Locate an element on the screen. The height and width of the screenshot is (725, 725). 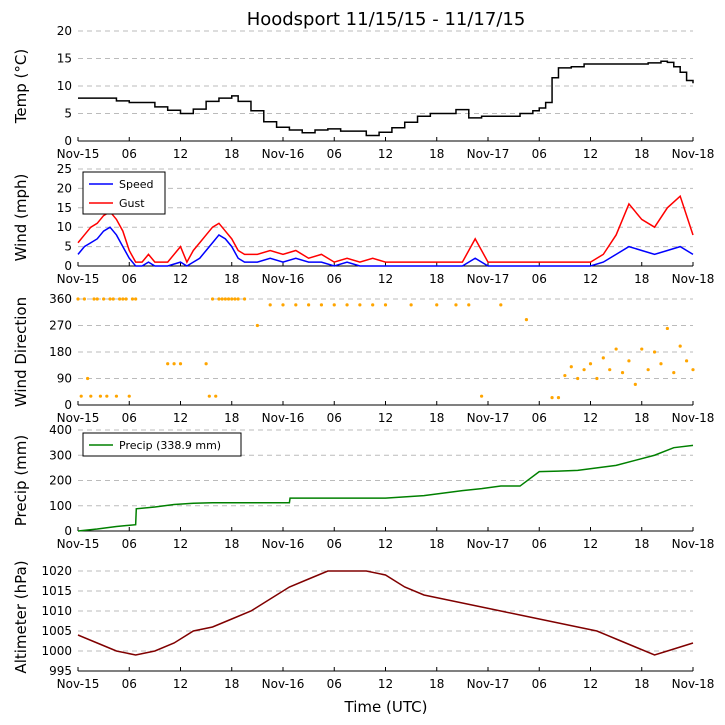
figure-title: Hoodsport 11/15/15 - 11/17/15 is located at coordinates (386, 19).